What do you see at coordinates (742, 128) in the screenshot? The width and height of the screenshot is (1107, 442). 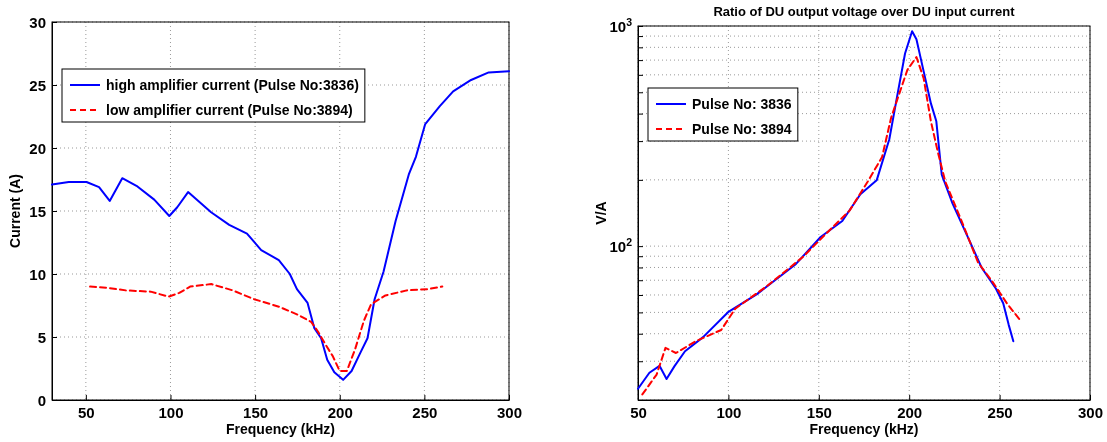 I see `legend-label: Pulse No: 3894` at bounding box center [742, 128].